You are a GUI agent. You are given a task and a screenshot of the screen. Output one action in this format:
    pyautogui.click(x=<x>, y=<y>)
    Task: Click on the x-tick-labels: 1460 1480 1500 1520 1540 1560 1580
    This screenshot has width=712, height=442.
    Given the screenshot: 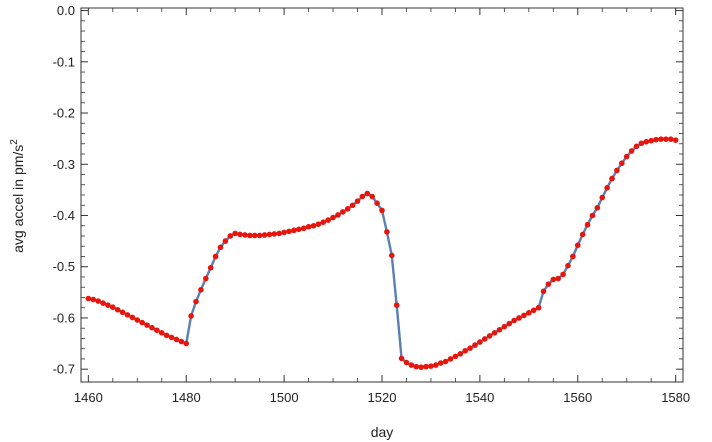 What is the action you would take?
    pyautogui.click(x=382, y=397)
    